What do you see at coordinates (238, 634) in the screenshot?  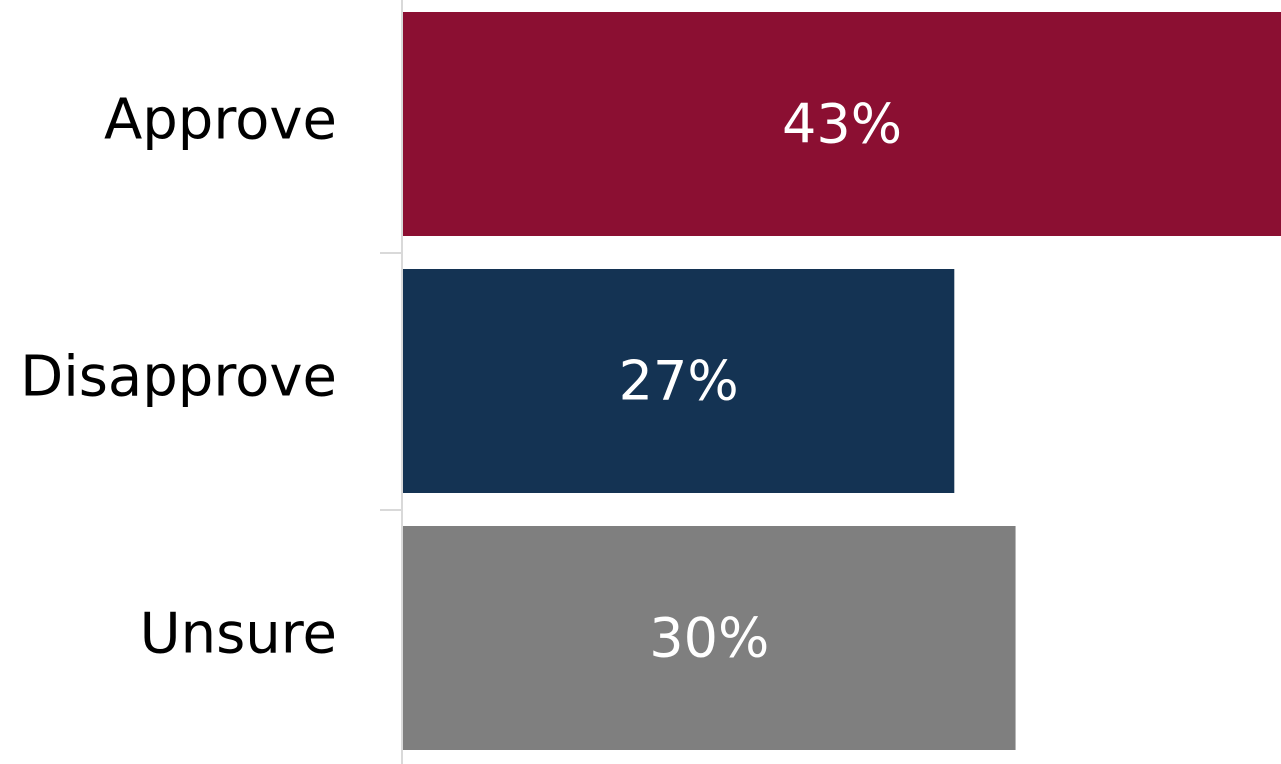 I see `category-label-unsure: Unsure` at bounding box center [238, 634].